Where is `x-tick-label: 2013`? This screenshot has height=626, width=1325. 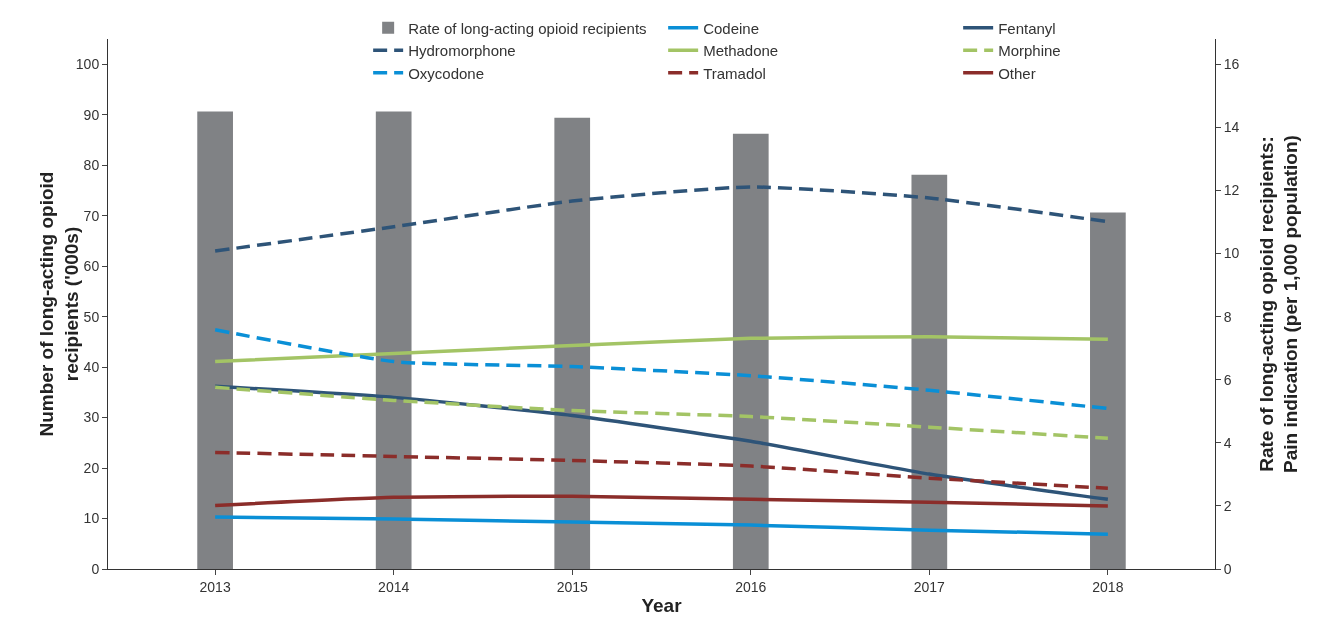
x-tick-label: 2013 is located at coordinates (215, 586).